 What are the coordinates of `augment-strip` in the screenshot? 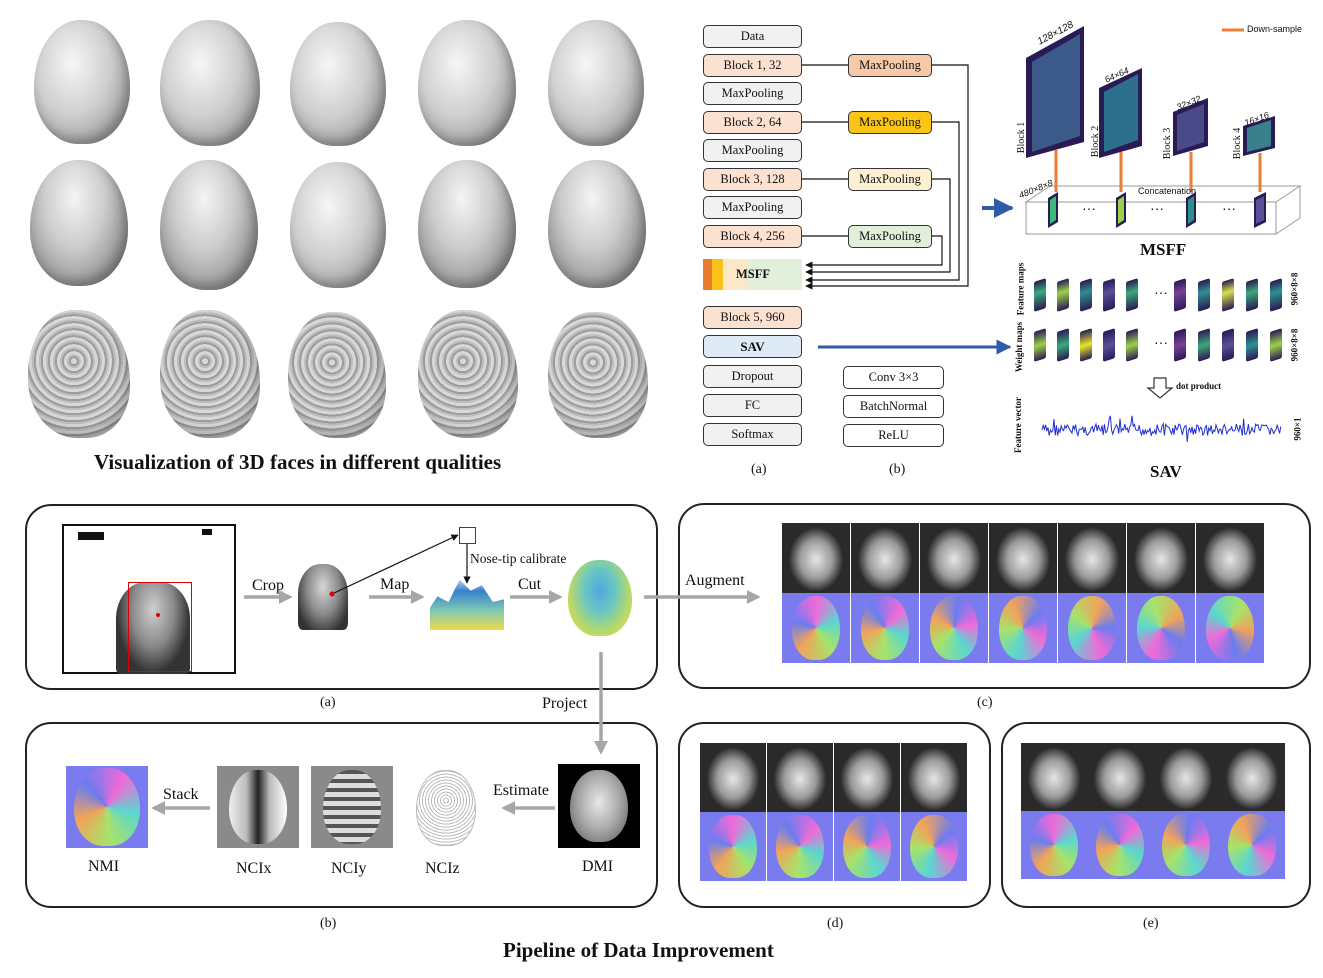 It's located at (1023, 593).